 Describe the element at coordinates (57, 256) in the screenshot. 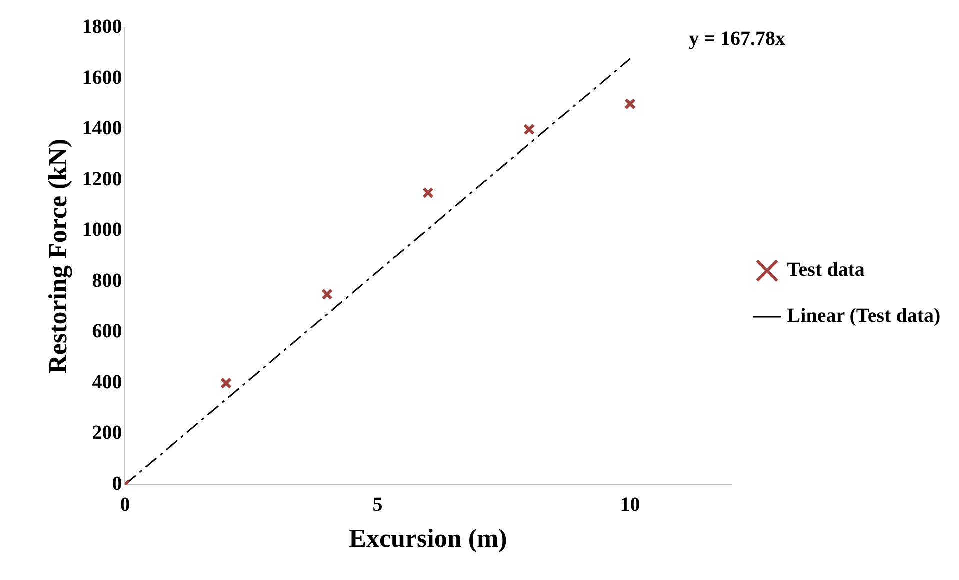

I see `y-axis-title: Restoring Force (kN)` at that location.